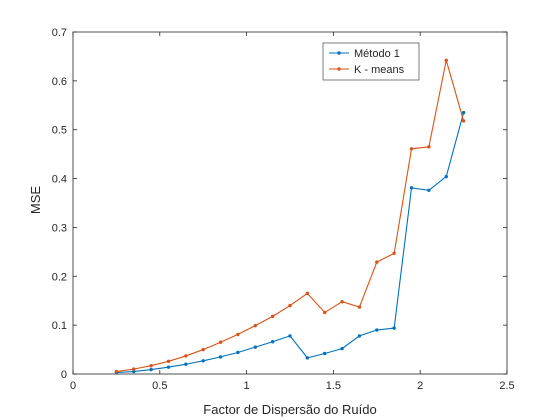 Image resolution: width=560 pixels, height=420 pixels. What do you see at coordinates (333, 386) in the screenshot?
I see `x-tick-label: 1.5` at bounding box center [333, 386].